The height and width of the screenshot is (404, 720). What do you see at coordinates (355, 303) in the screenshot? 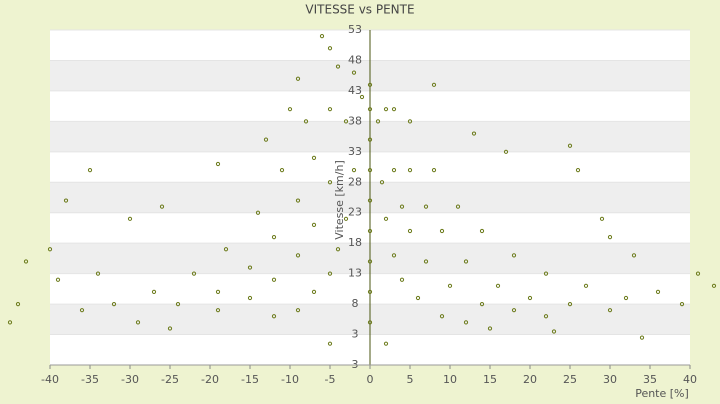
I see `y-tick-label: 8` at bounding box center [355, 303].